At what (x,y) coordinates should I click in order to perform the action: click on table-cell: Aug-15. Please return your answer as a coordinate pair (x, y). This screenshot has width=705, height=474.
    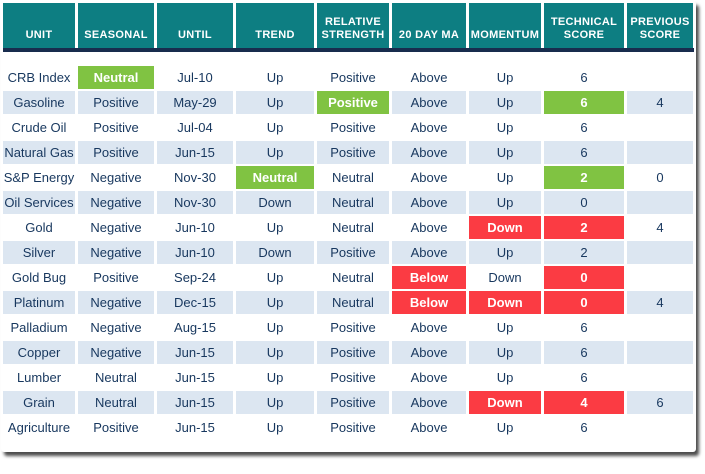
    Looking at the image, I should click on (195, 327).